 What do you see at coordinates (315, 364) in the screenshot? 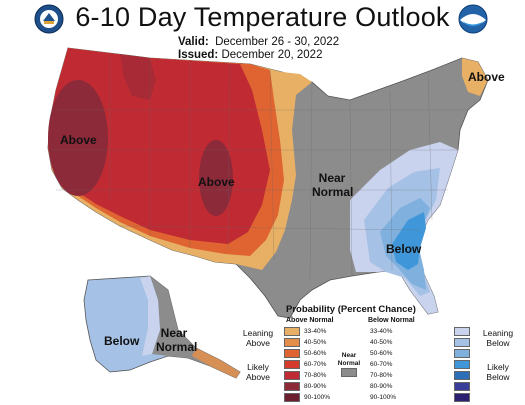
I see `legend-above-range-label: 60-70%` at bounding box center [315, 364].